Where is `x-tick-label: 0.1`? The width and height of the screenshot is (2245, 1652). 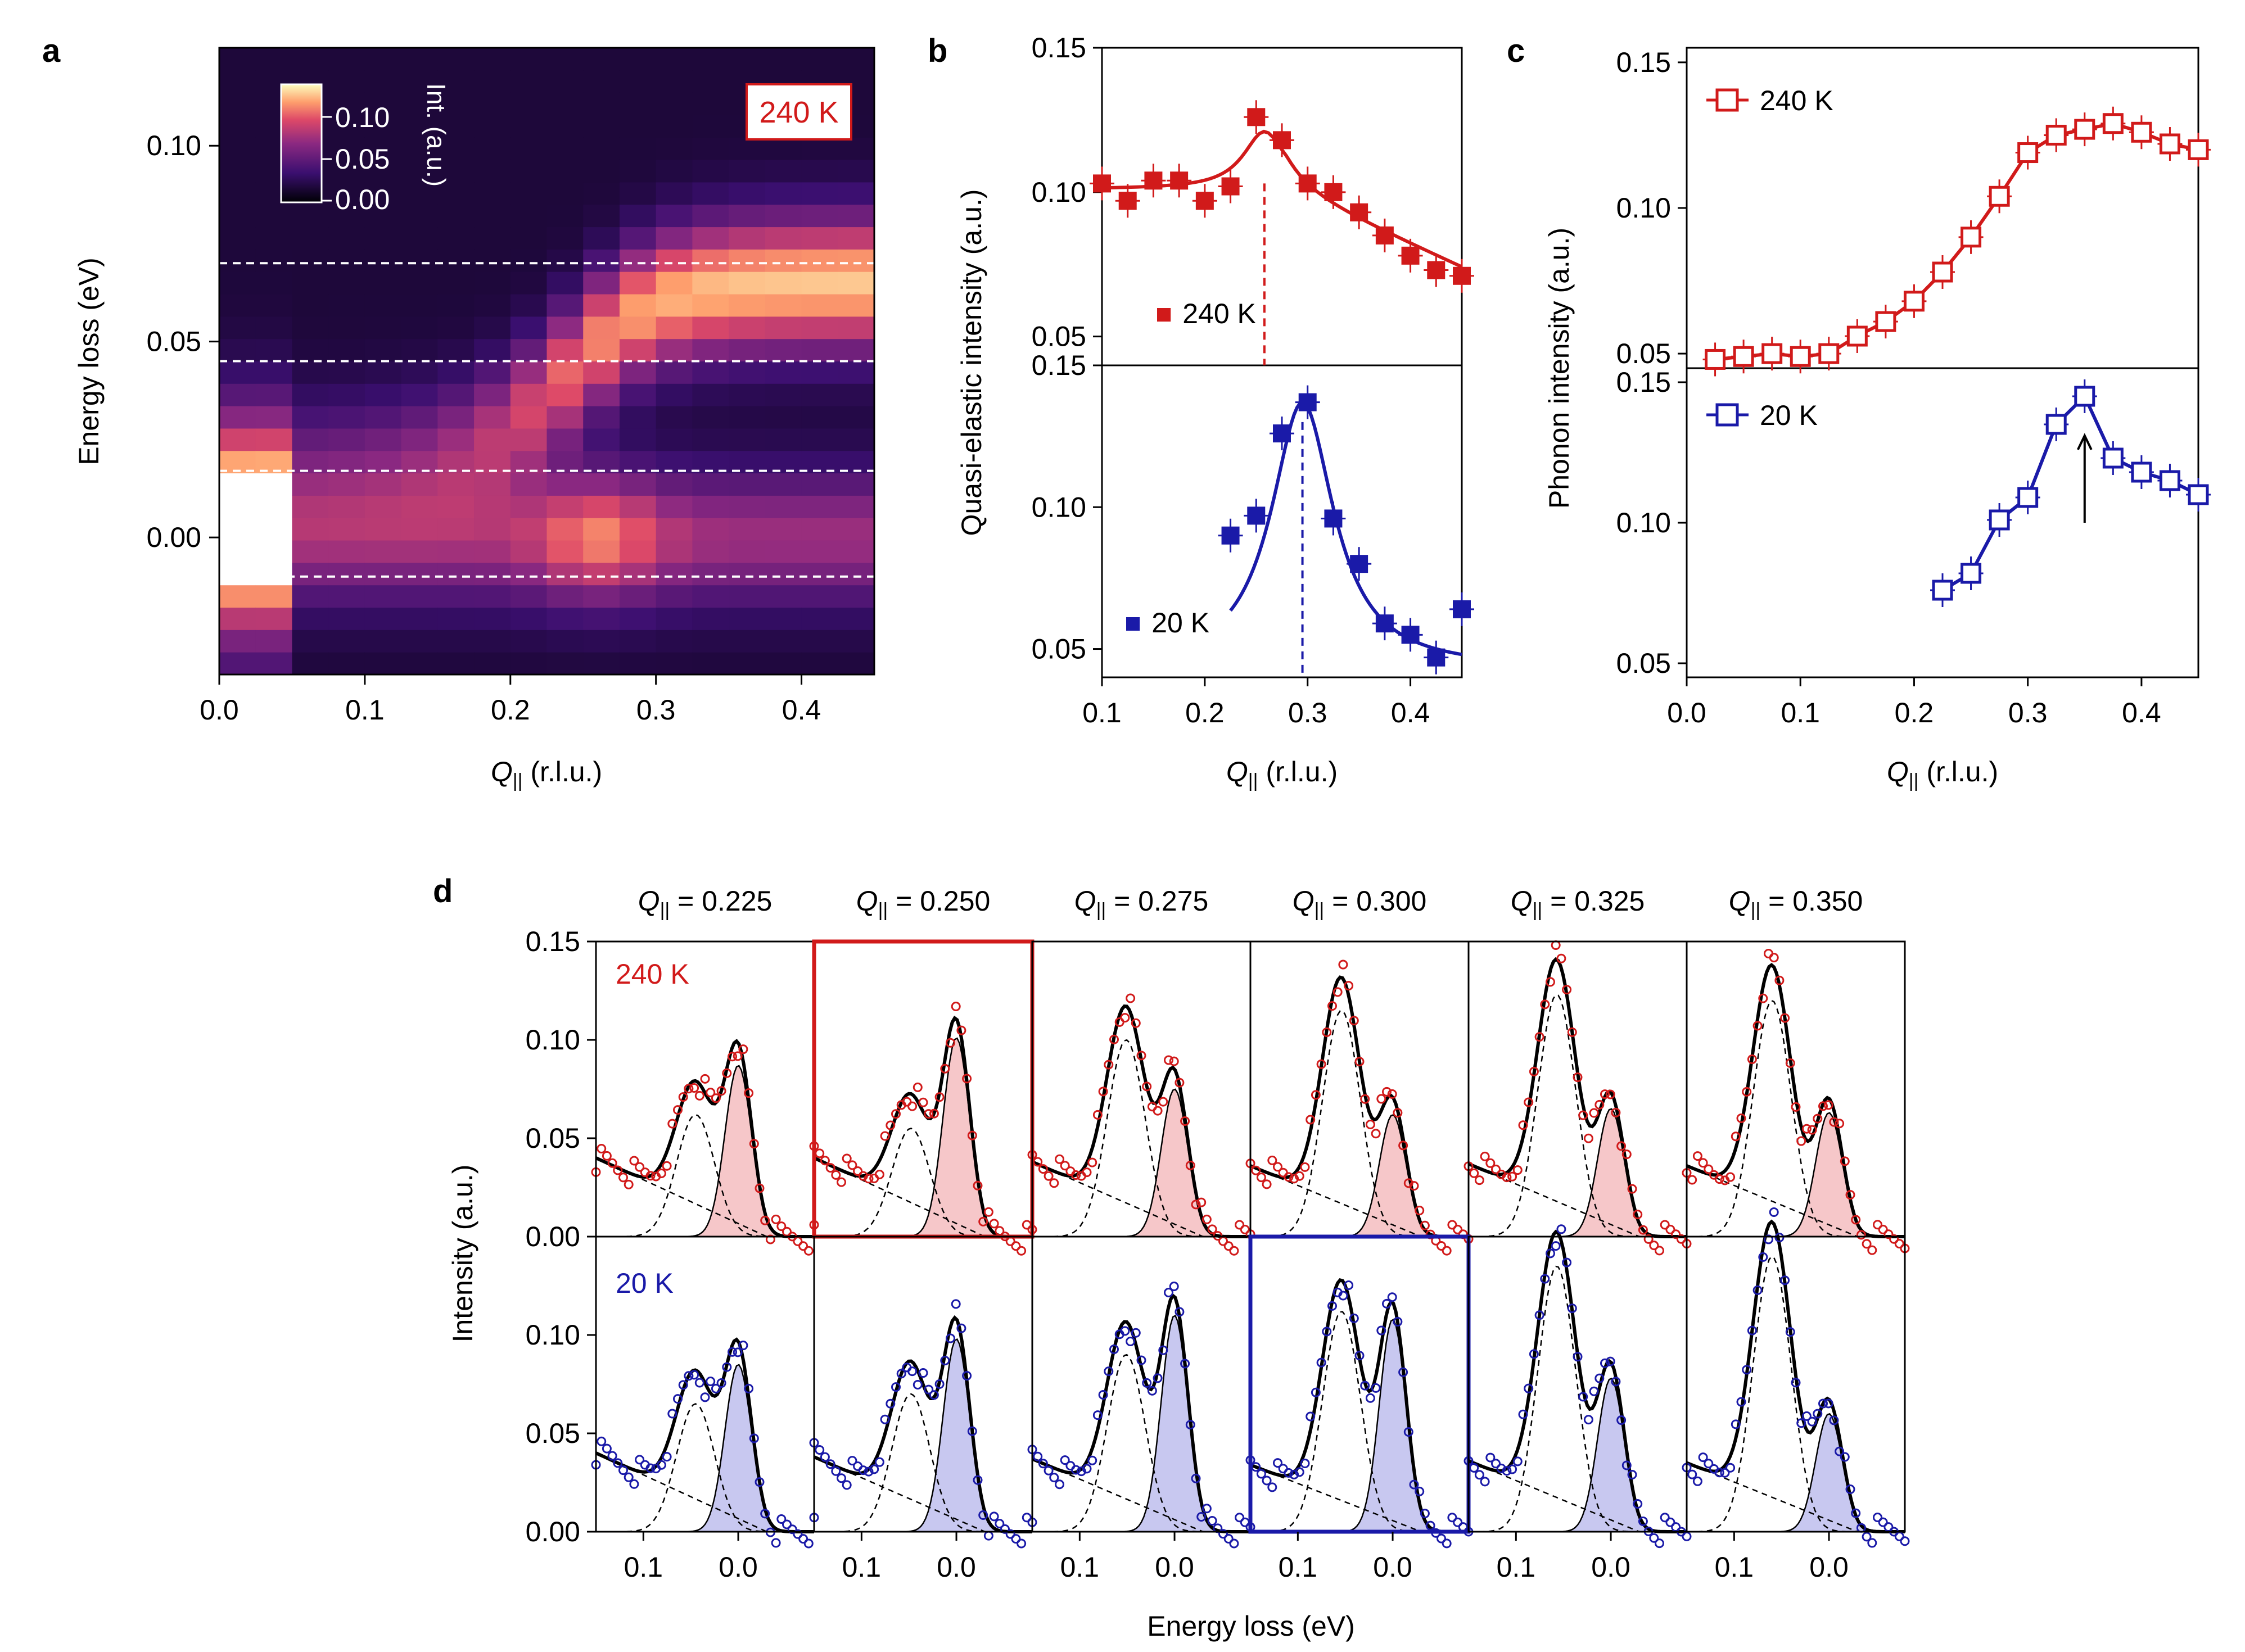 x-tick-label: 0.1 is located at coordinates (1298, 1567).